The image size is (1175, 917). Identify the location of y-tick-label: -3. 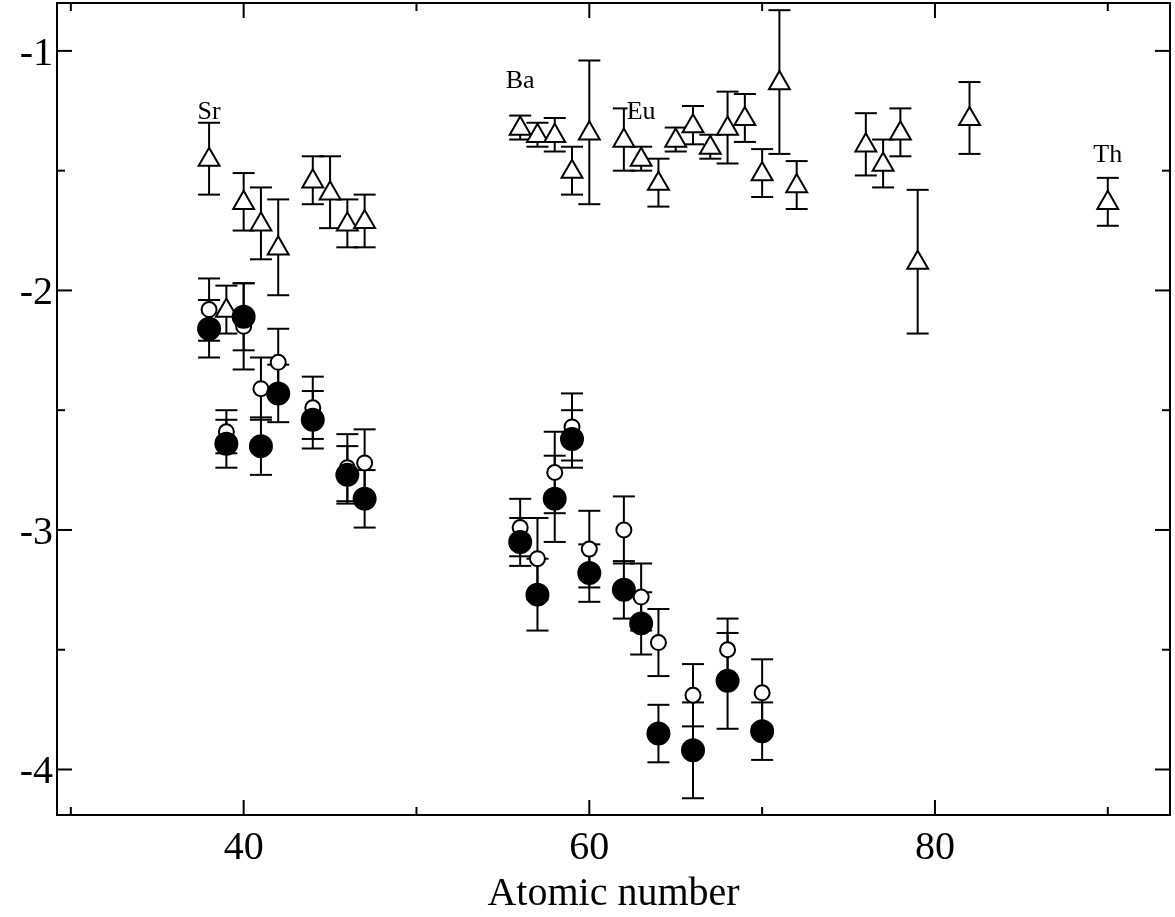
(36, 530).